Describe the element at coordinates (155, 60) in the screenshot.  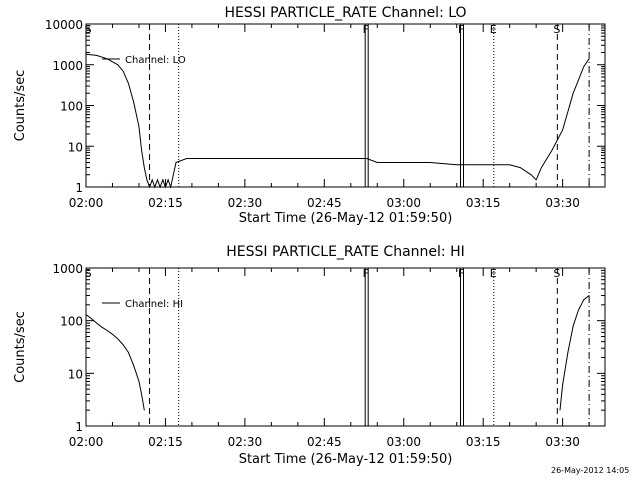
I see `legend-label: Channel: LO` at that location.